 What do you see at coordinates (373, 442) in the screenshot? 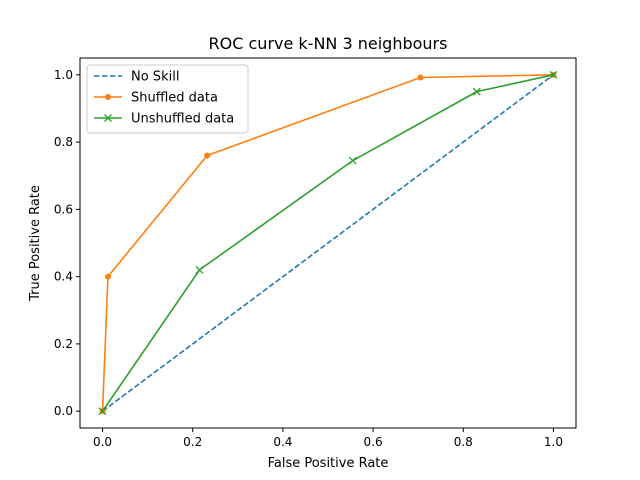
I see `x-tick-label: 0.6` at bounding box center [373, 442].